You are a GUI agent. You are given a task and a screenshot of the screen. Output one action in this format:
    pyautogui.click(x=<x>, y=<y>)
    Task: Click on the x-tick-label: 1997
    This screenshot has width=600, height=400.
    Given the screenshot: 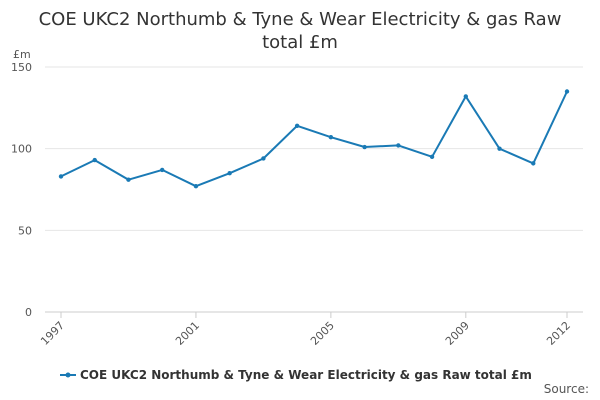 What is the action you would take?
    pyautogui.click(x=52, y=333)
    